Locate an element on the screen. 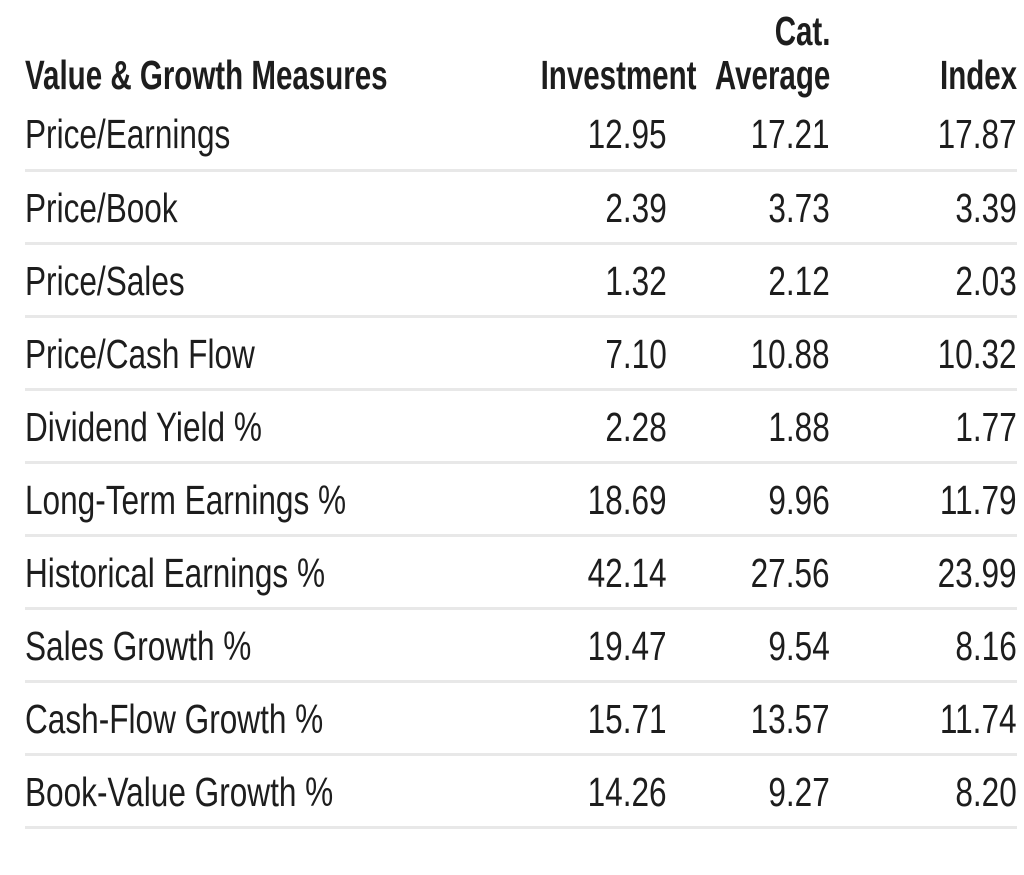 This screenshot has height=875, width=1024. measure-cell: Cash-Flow Growth % is located at coordinates (252, 717).